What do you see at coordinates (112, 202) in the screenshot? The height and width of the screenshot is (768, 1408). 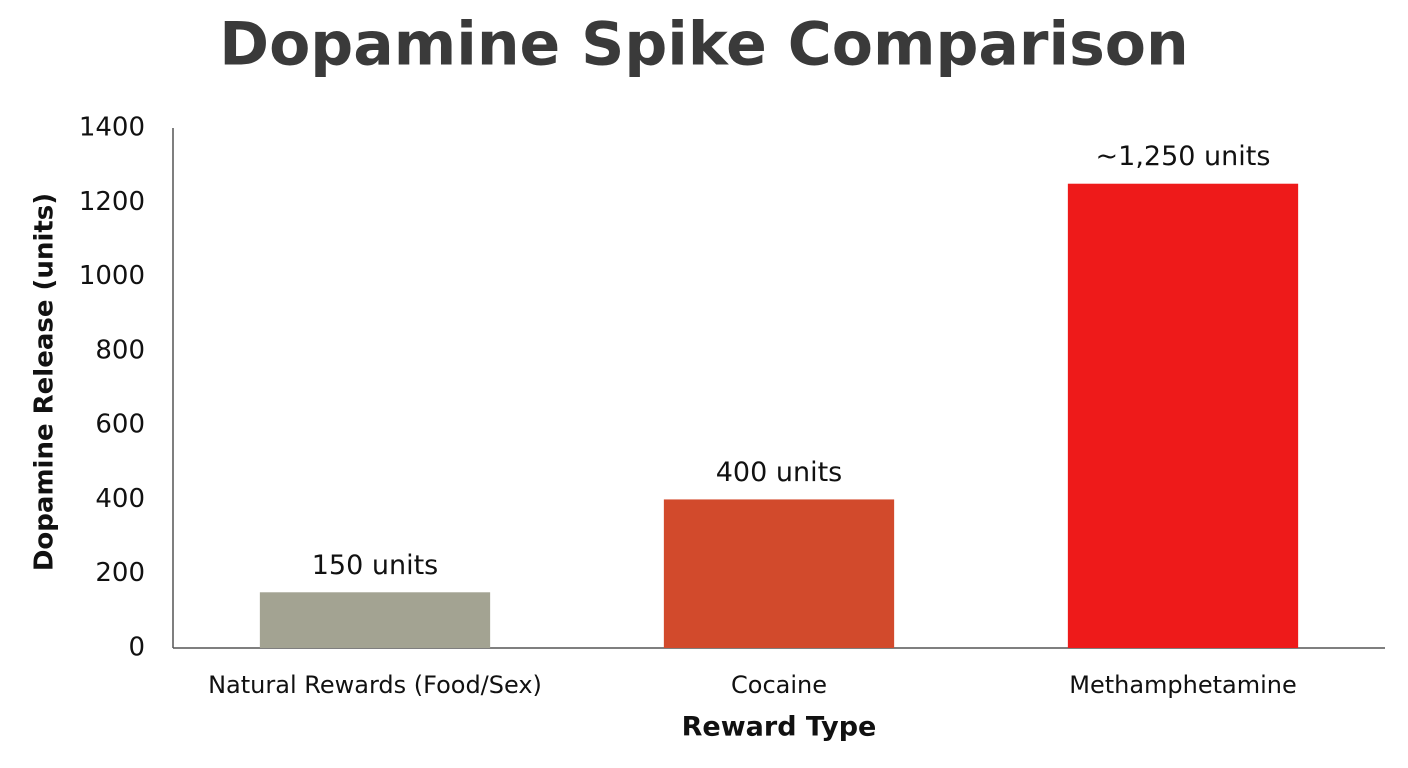 I see `y-tick-label: 1200` at bounding box center [112, 202].